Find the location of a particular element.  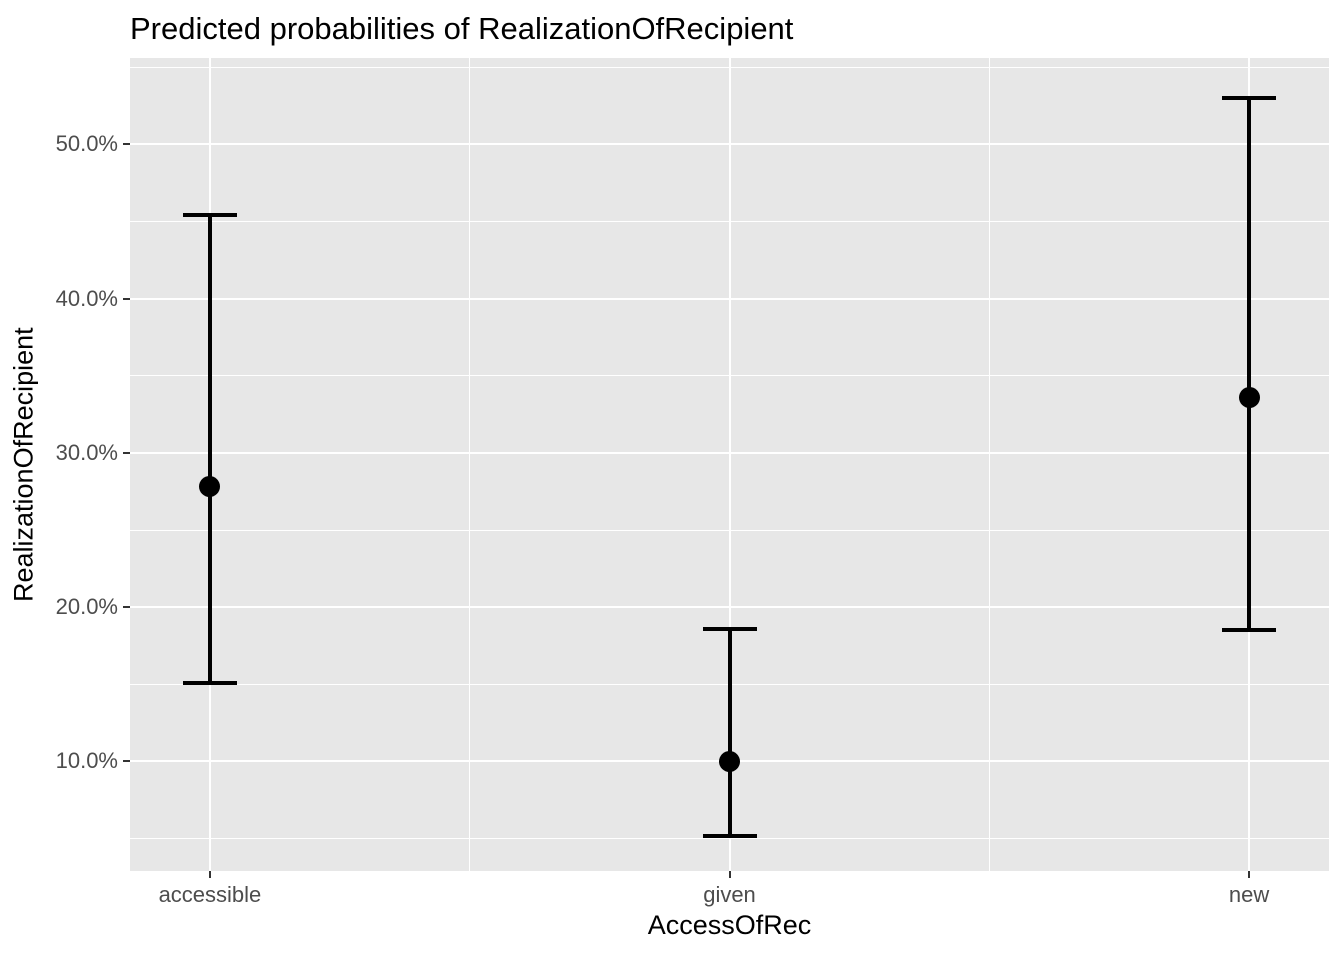

x-axis-title: AccessOfRec is located at coordinates (729, 925).